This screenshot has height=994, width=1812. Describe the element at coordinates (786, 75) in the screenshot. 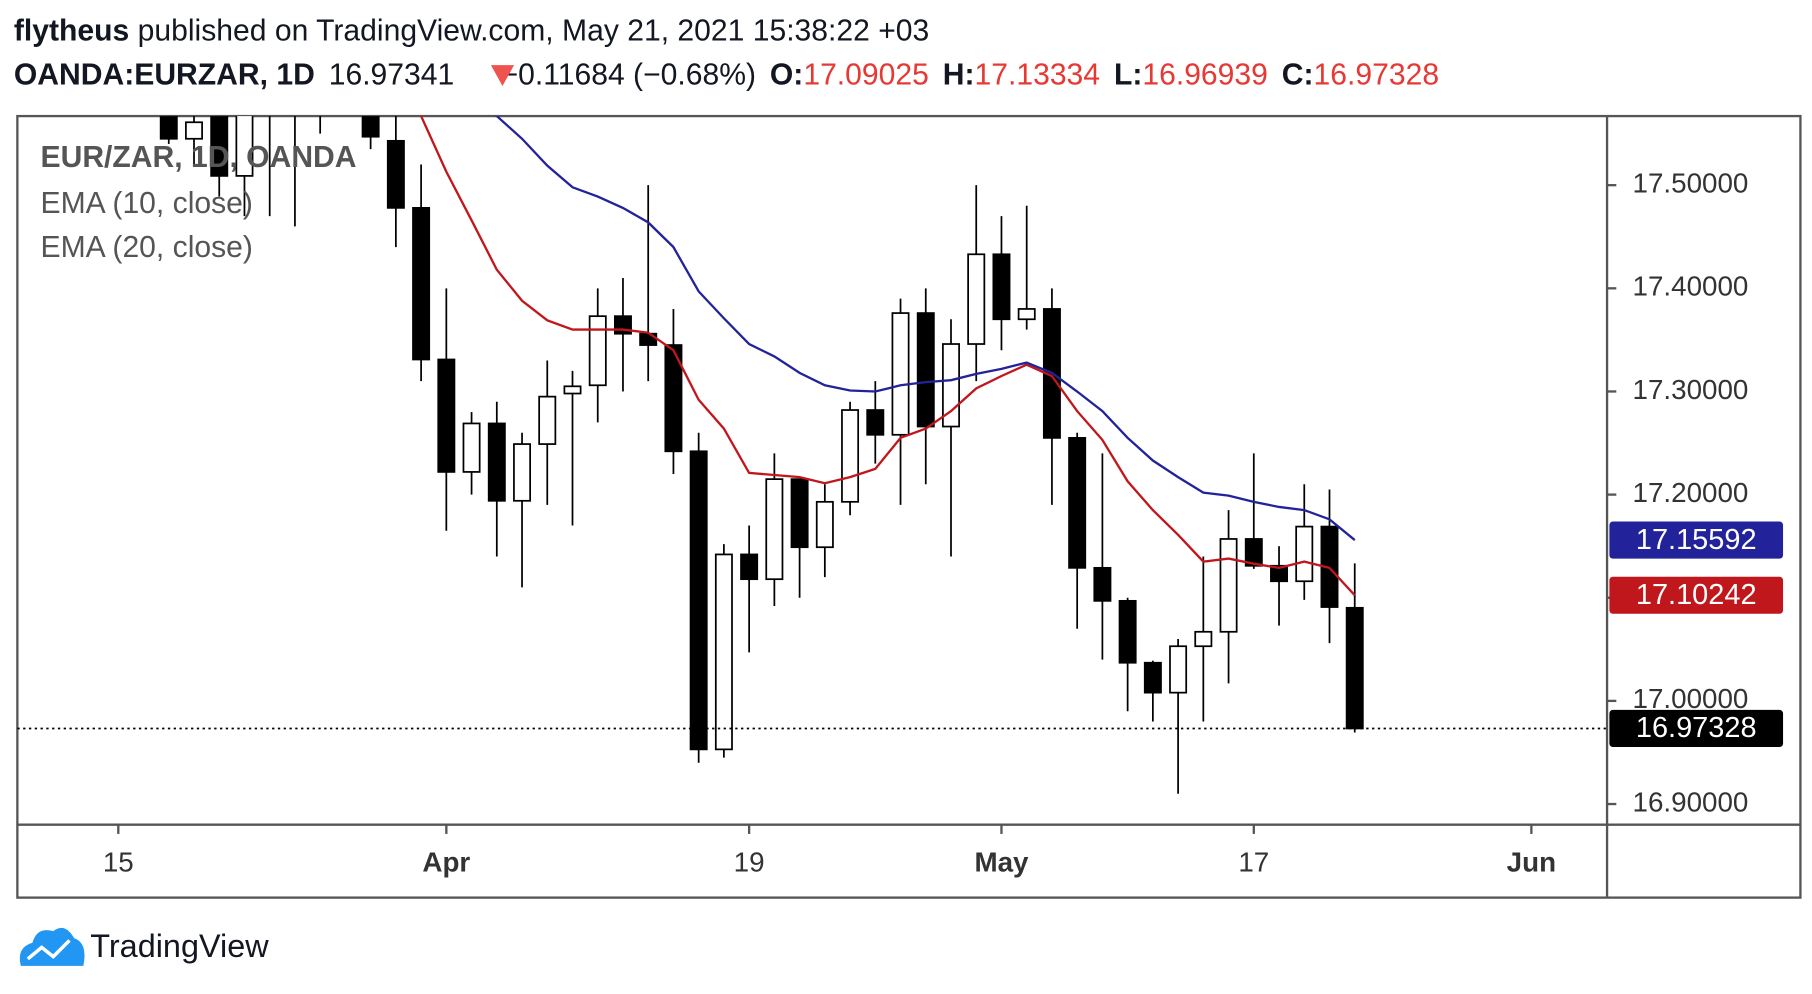

I see `ohlc-label: O:` at that location.